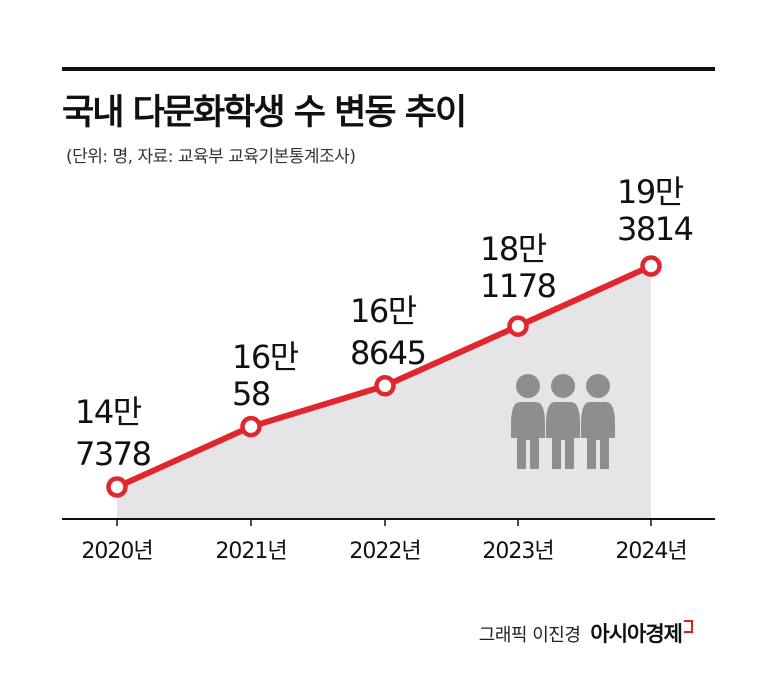  What do you see at coordinates (211, 157) in the screenshot?
I see `chart-subtitle: (단위: 명, 자료: 교육부 교육기본통계조사)` at bounding box center [211, 157].